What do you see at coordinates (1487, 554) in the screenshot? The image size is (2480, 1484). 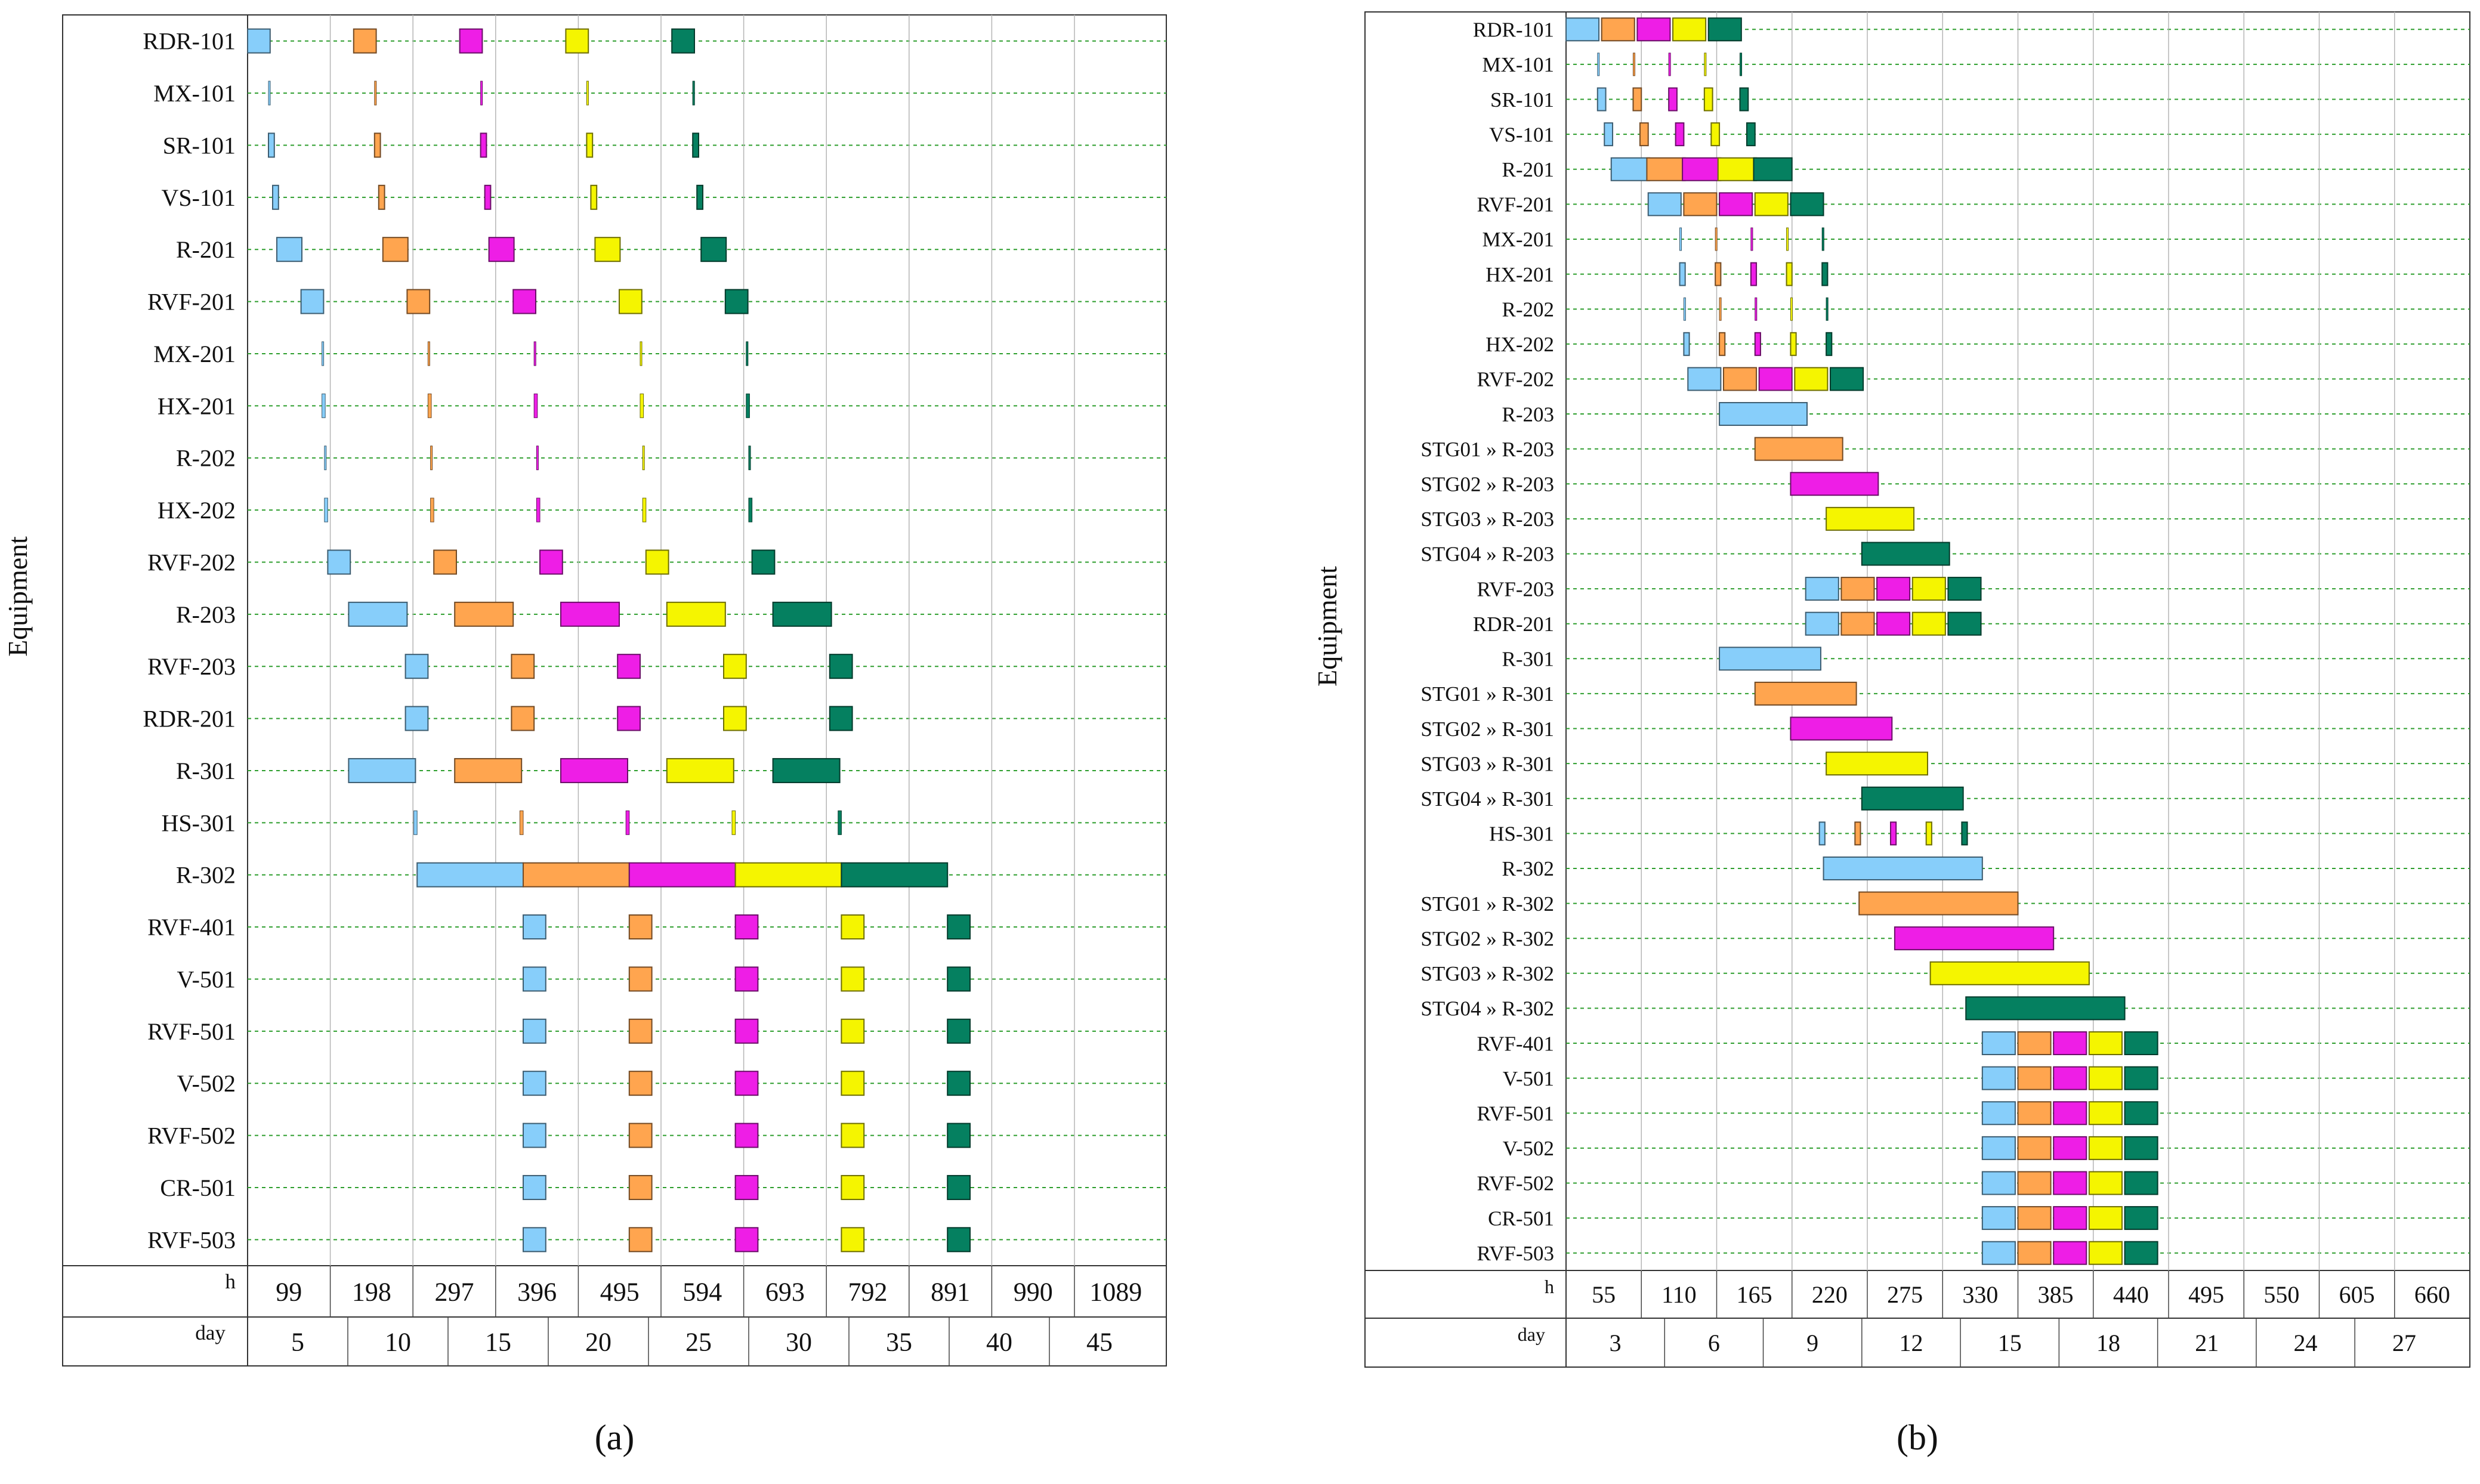 I see `equipment-label: STG04 » R-203` at bounding box center [1487, 554].